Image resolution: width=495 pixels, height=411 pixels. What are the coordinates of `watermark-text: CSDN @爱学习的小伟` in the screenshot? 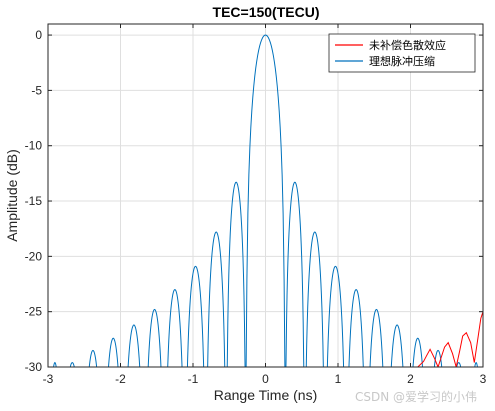 It's located at (416, 396).